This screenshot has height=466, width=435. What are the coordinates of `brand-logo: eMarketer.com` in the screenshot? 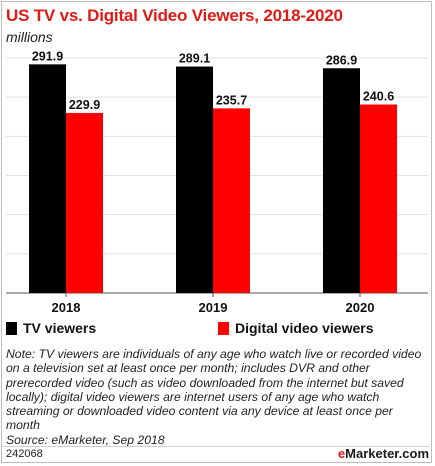 It's located at (383, 453).